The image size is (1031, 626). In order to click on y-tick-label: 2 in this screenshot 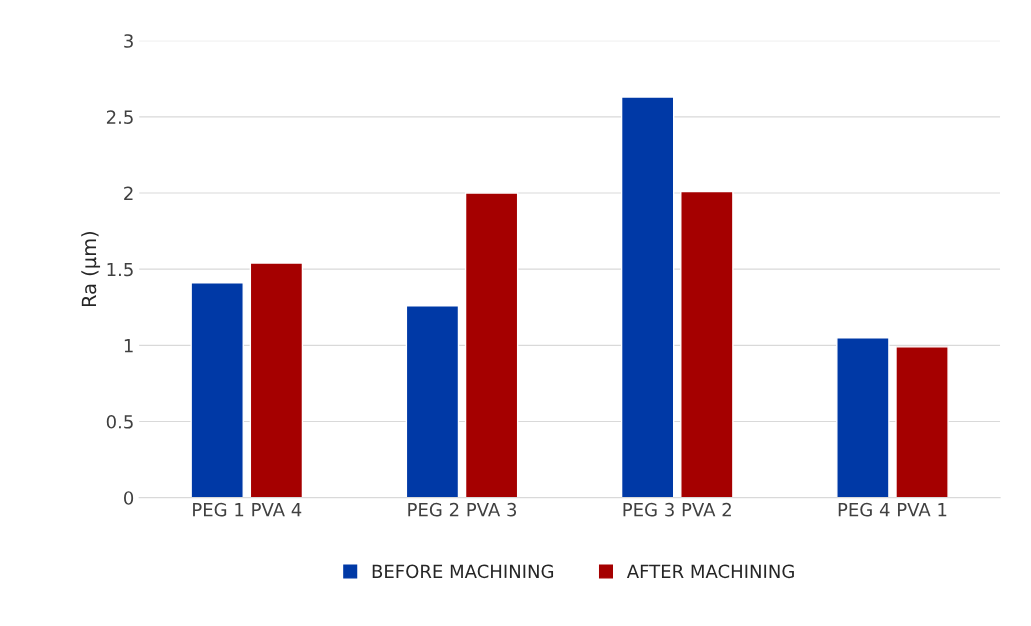, I will do `click(128, 193)`.